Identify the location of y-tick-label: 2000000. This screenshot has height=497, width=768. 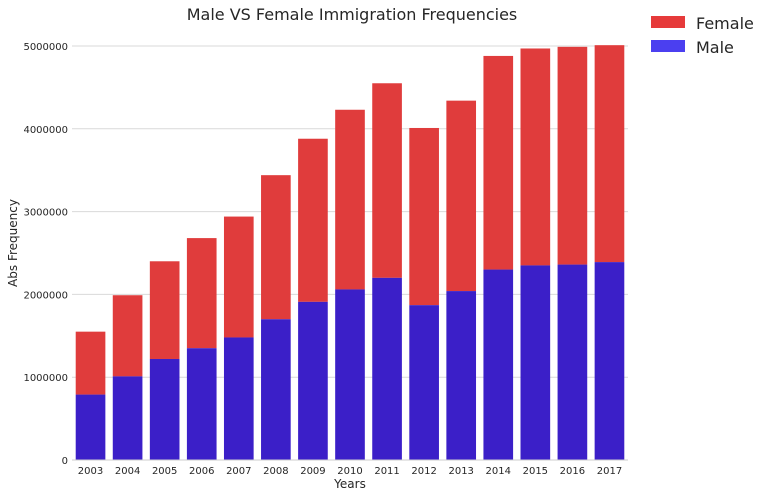
(45, 295).